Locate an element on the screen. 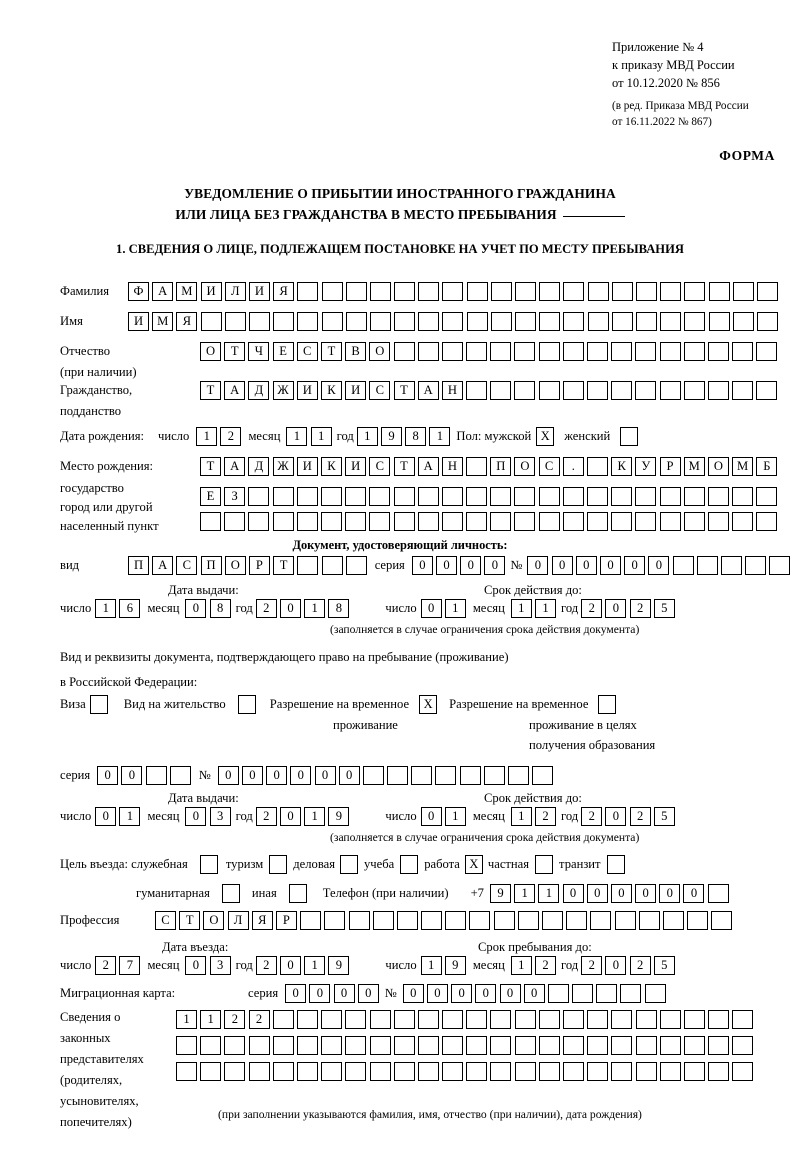 The width and height of the screenshot is (800, 1163). permit-number-input-cell: 0 is located at coordinates (277, 775).